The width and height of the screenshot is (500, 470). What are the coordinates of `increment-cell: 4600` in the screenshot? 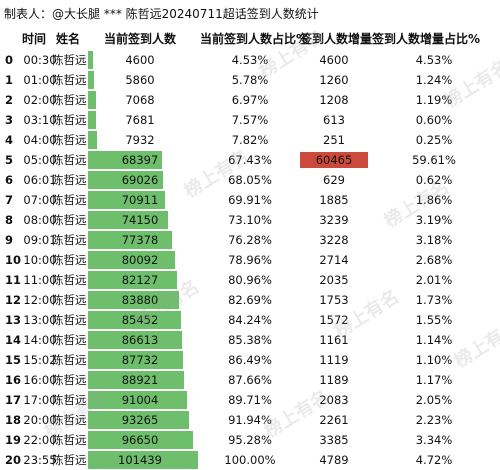 It's located at (334, 60).